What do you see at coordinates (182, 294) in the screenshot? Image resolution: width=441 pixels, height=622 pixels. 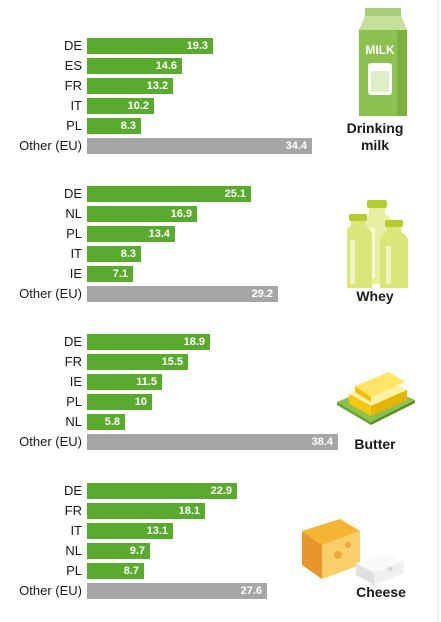 I see `bar: 29.2` at bounding box center [182, 294].